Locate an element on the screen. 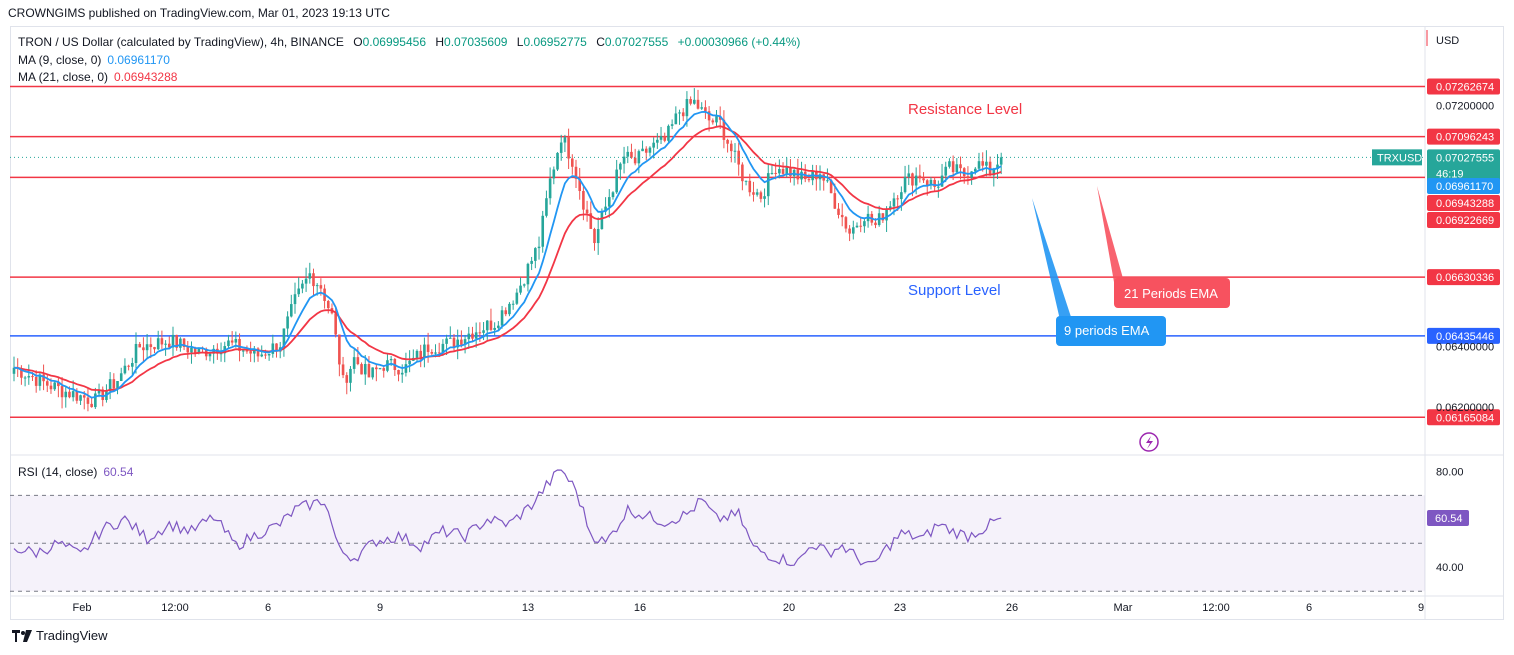  ma9-legend: MA (9, close, 0) 0.06961170 is located at coordinates (94, 60).